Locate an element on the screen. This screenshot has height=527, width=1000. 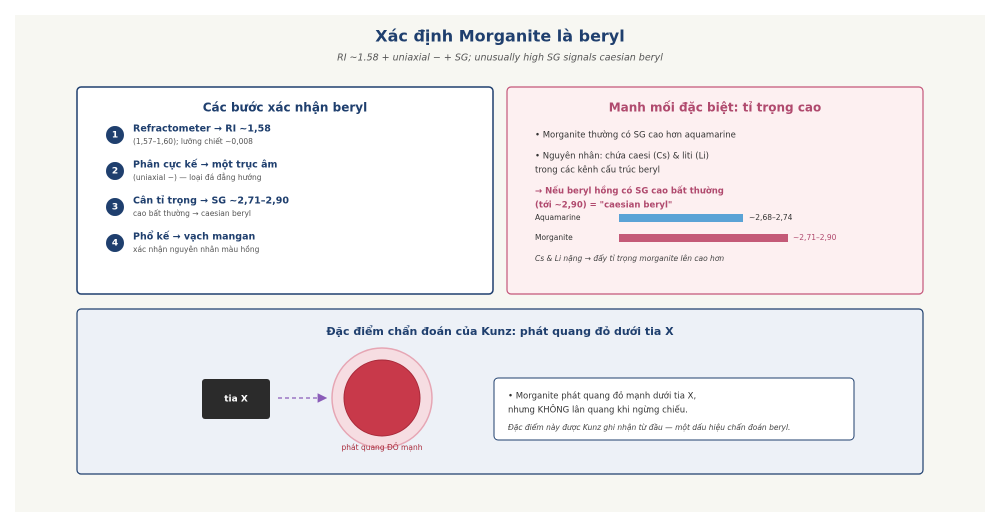
step-detail: xác nhận nguyên nhân màu hồng is located at coordinates (196, 249).